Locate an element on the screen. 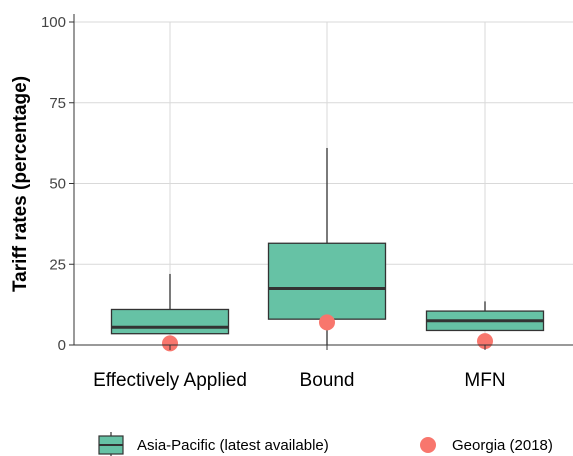 Image resolution: width=573 pixels, height=456 pixels. y-tick-label-0: 0 is located at coordinates (62, 345).